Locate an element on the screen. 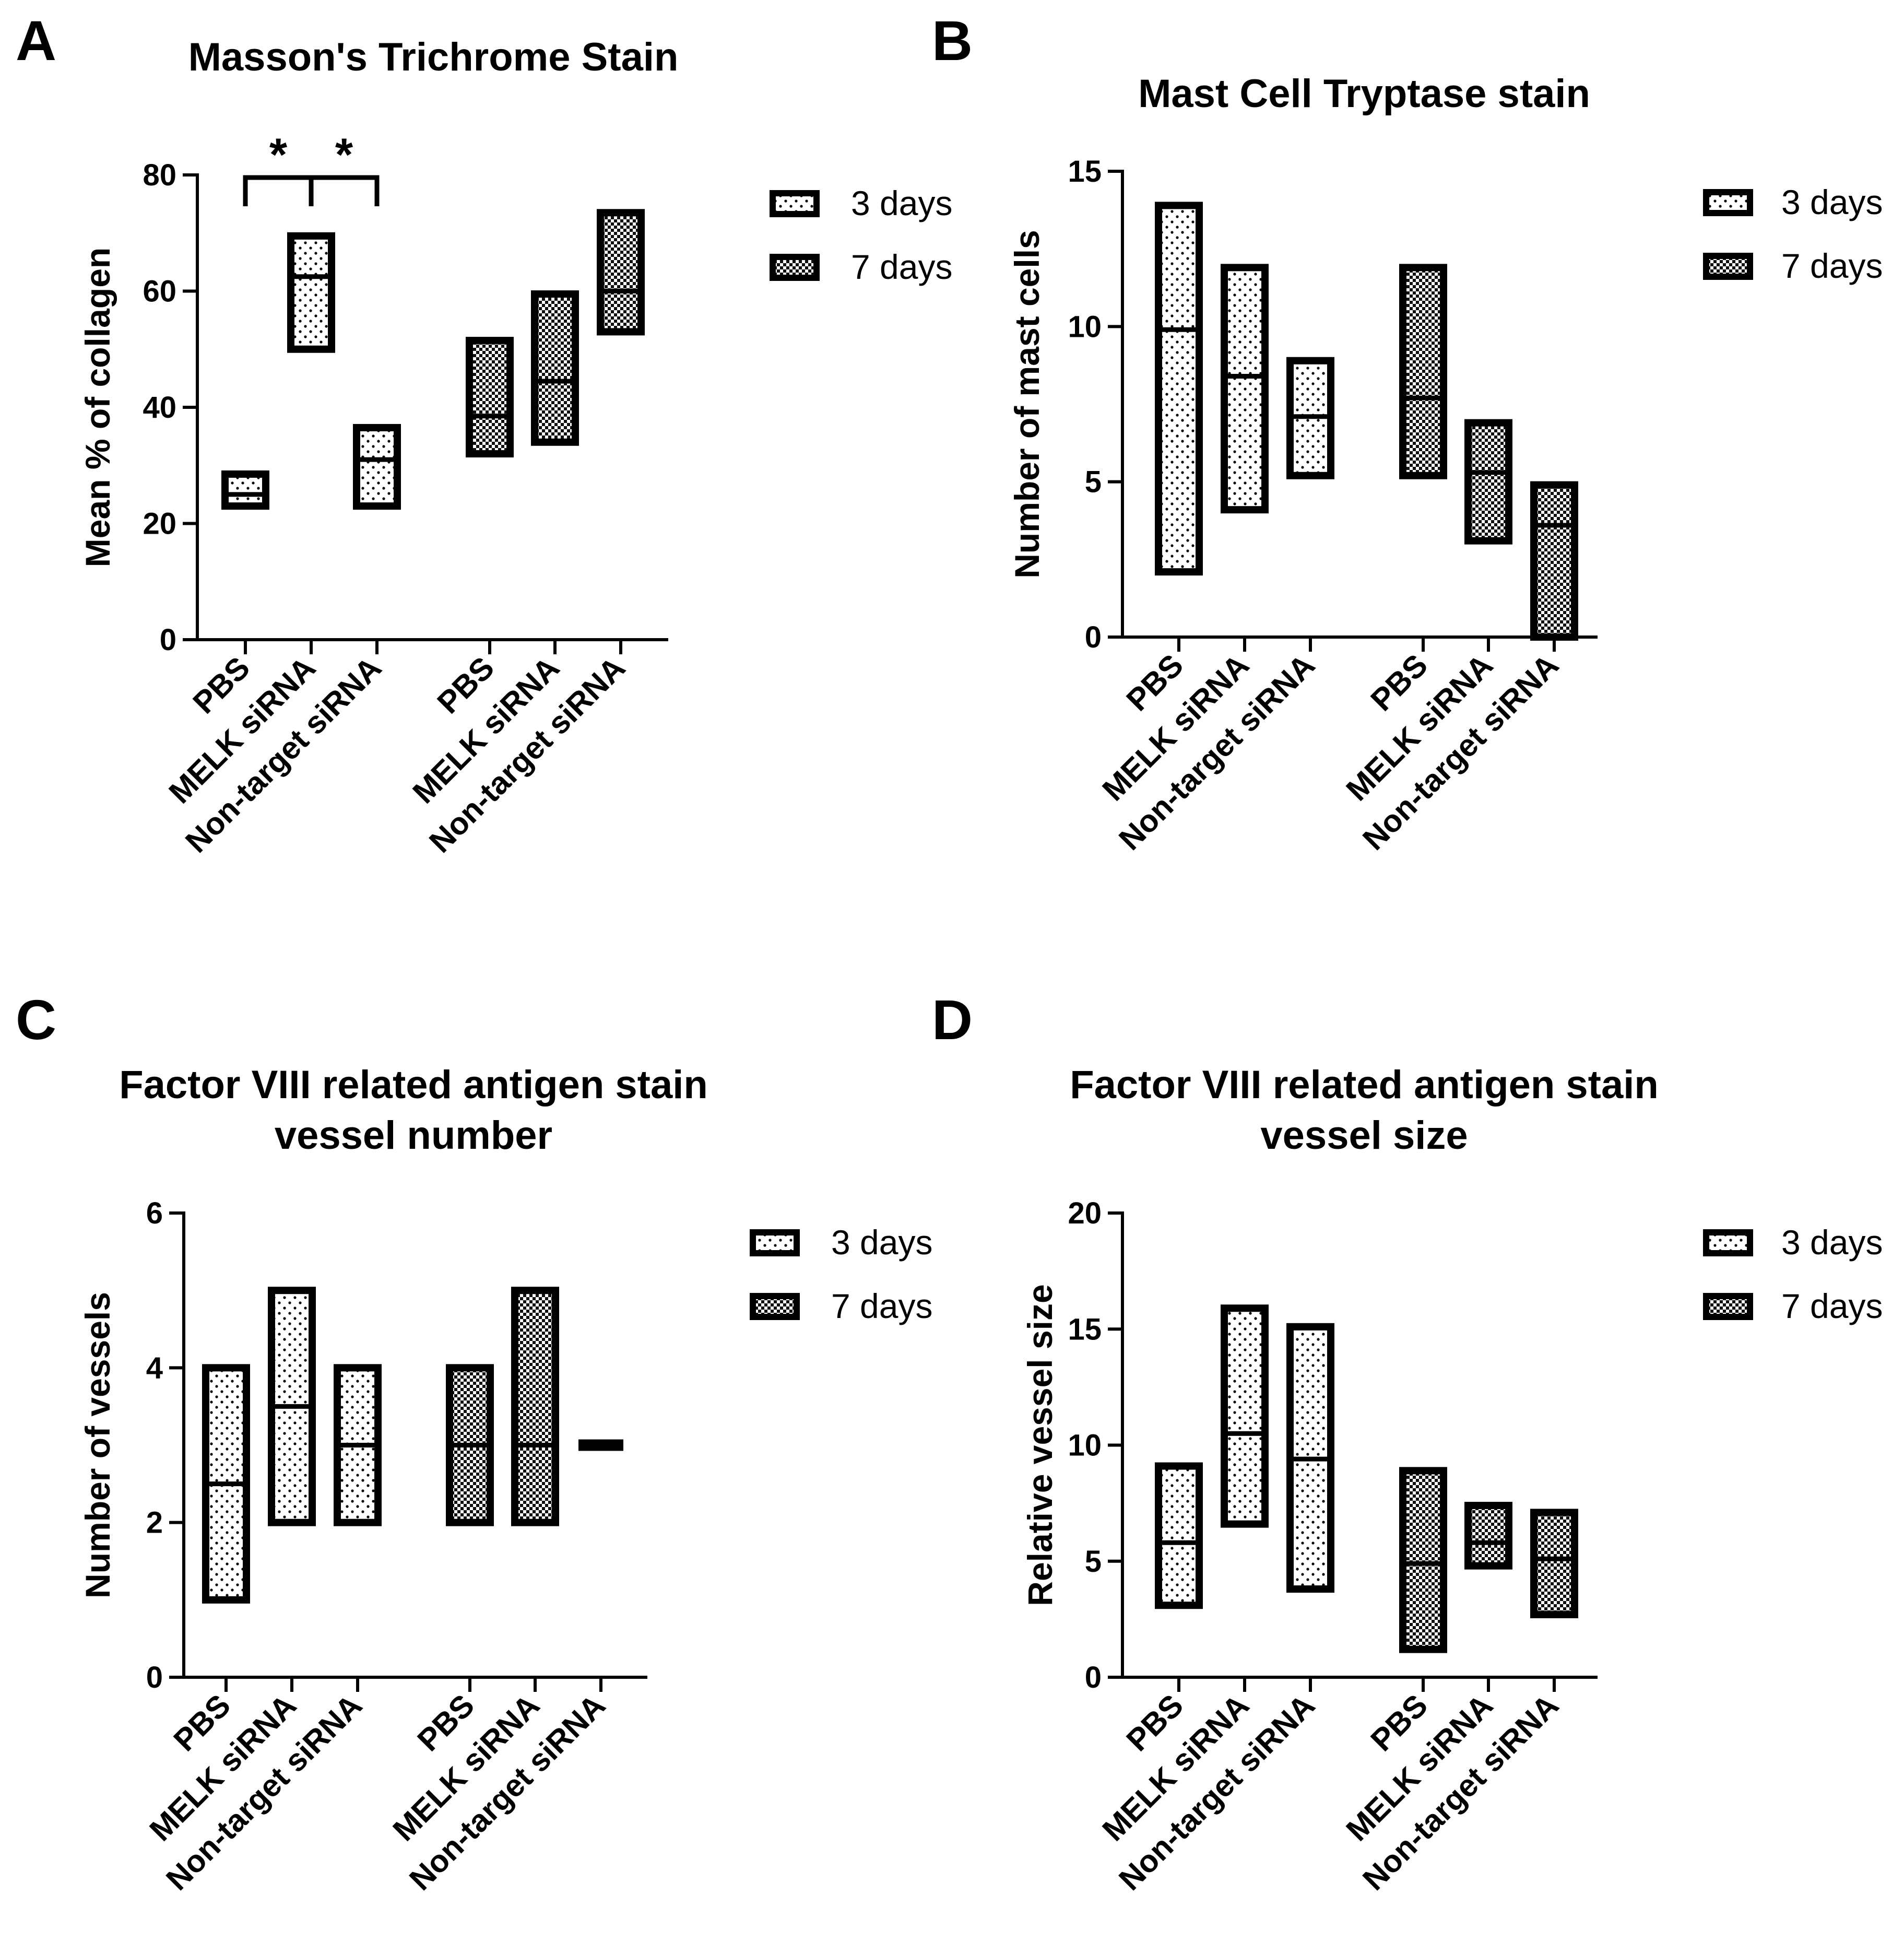  y-tick-label: 6 is located at coordinates (154, 1213).